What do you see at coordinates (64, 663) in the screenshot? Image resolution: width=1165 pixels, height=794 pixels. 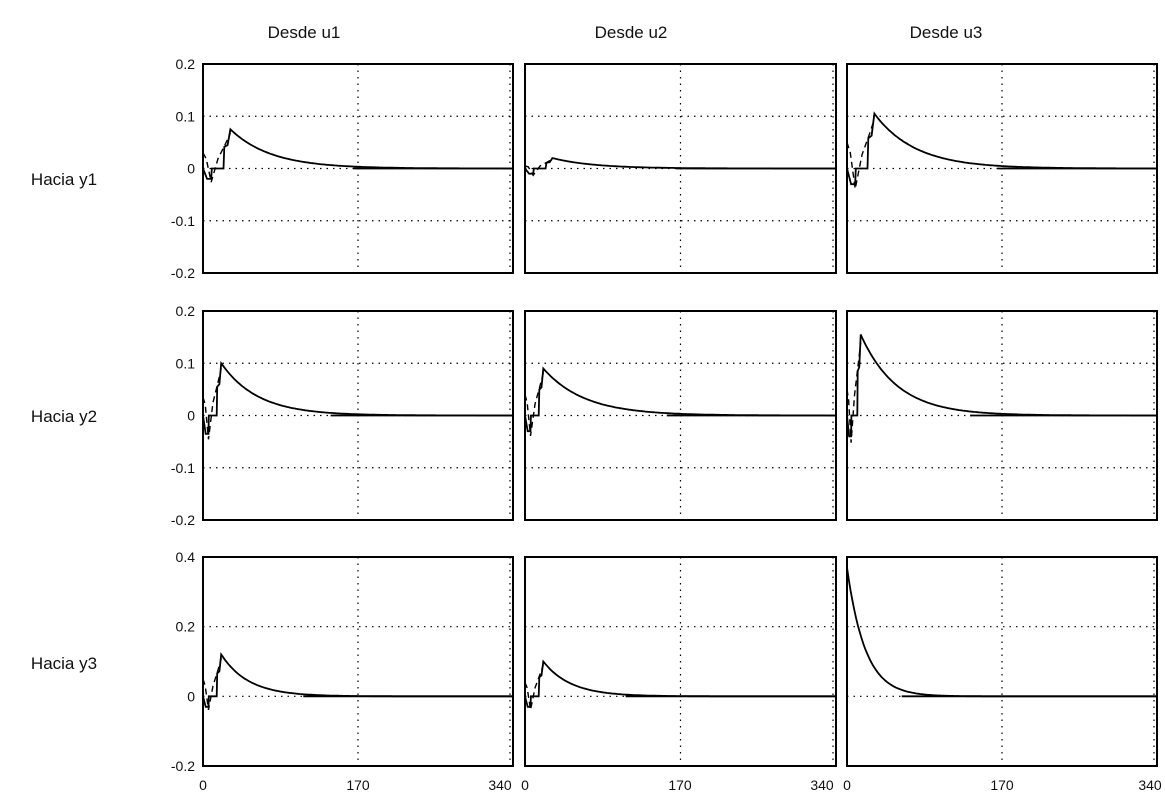 I see `row-title: Hacia y3` at bounding box center [64, 663].